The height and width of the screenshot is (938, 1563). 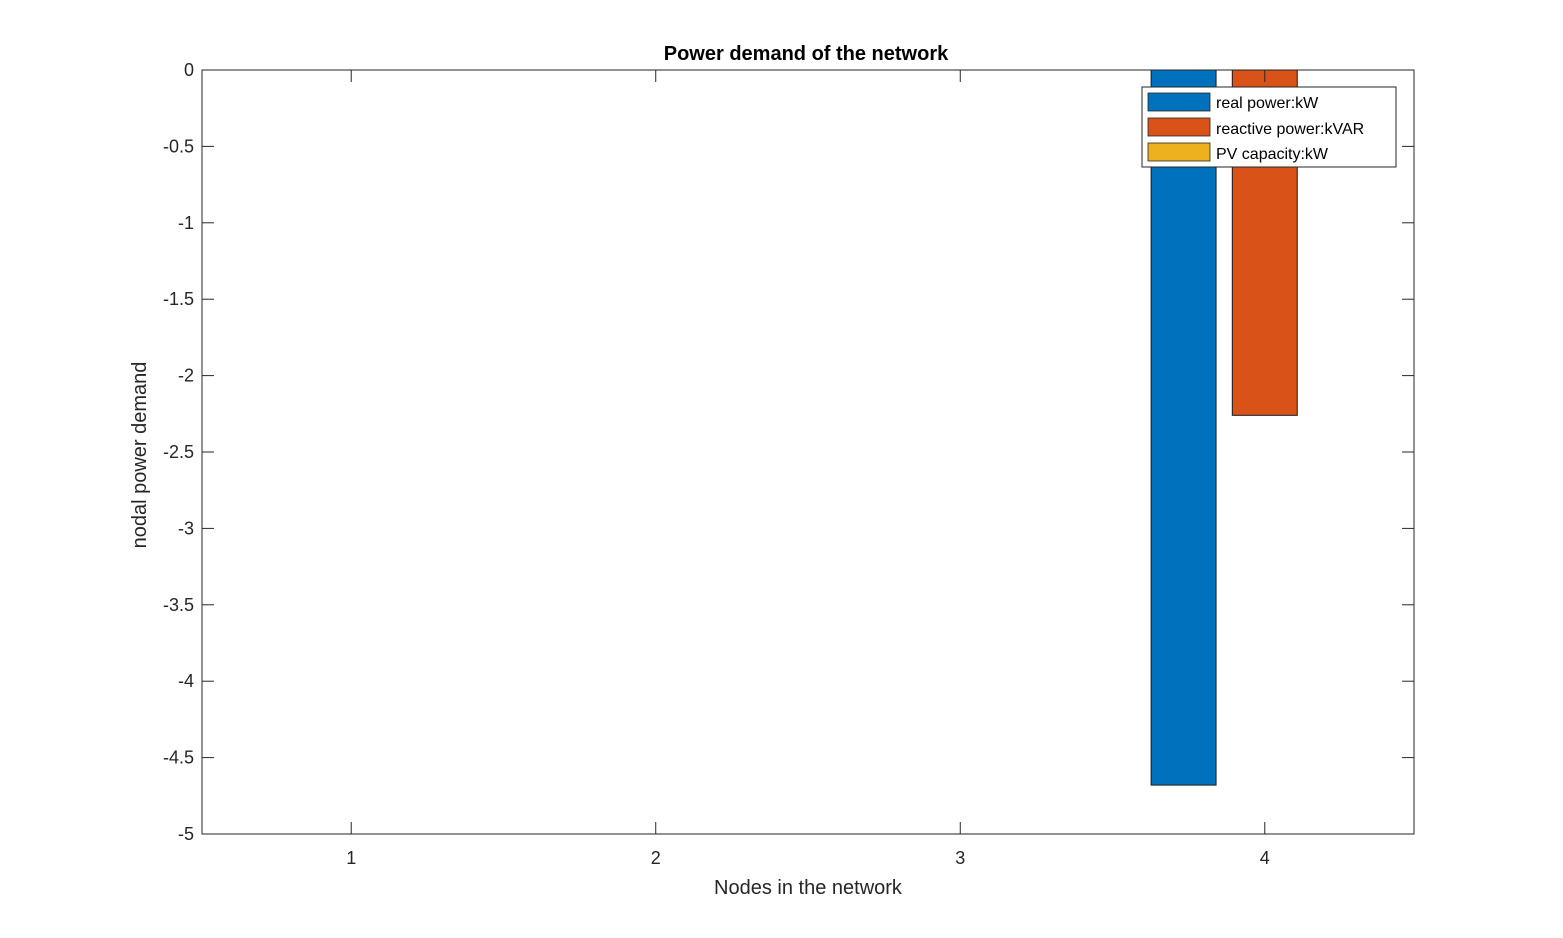 I want to click on x-tick-label: 4, so click(x=1265, y=858).